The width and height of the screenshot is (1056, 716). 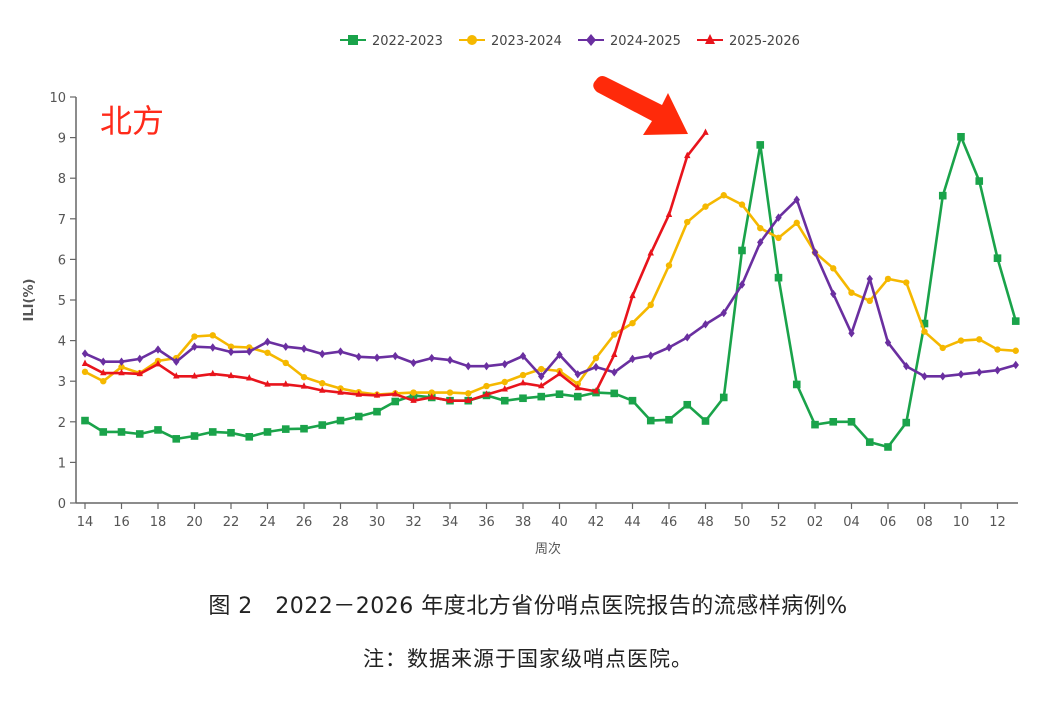 What do you see at coordinates (548, 549) in the screenshot?
I see `x-axis-title: 周次` at bounding box center [548, 549].